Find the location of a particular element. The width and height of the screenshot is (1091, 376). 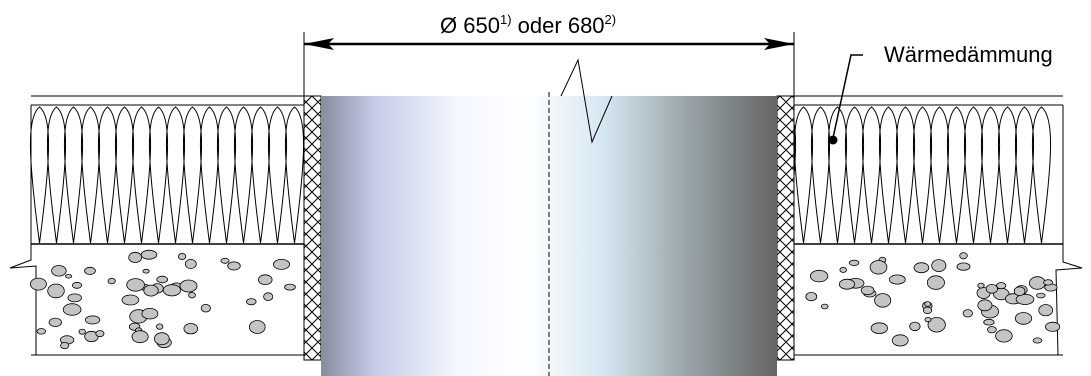

insulation-leader-dot is located at coordinates (833, 140).